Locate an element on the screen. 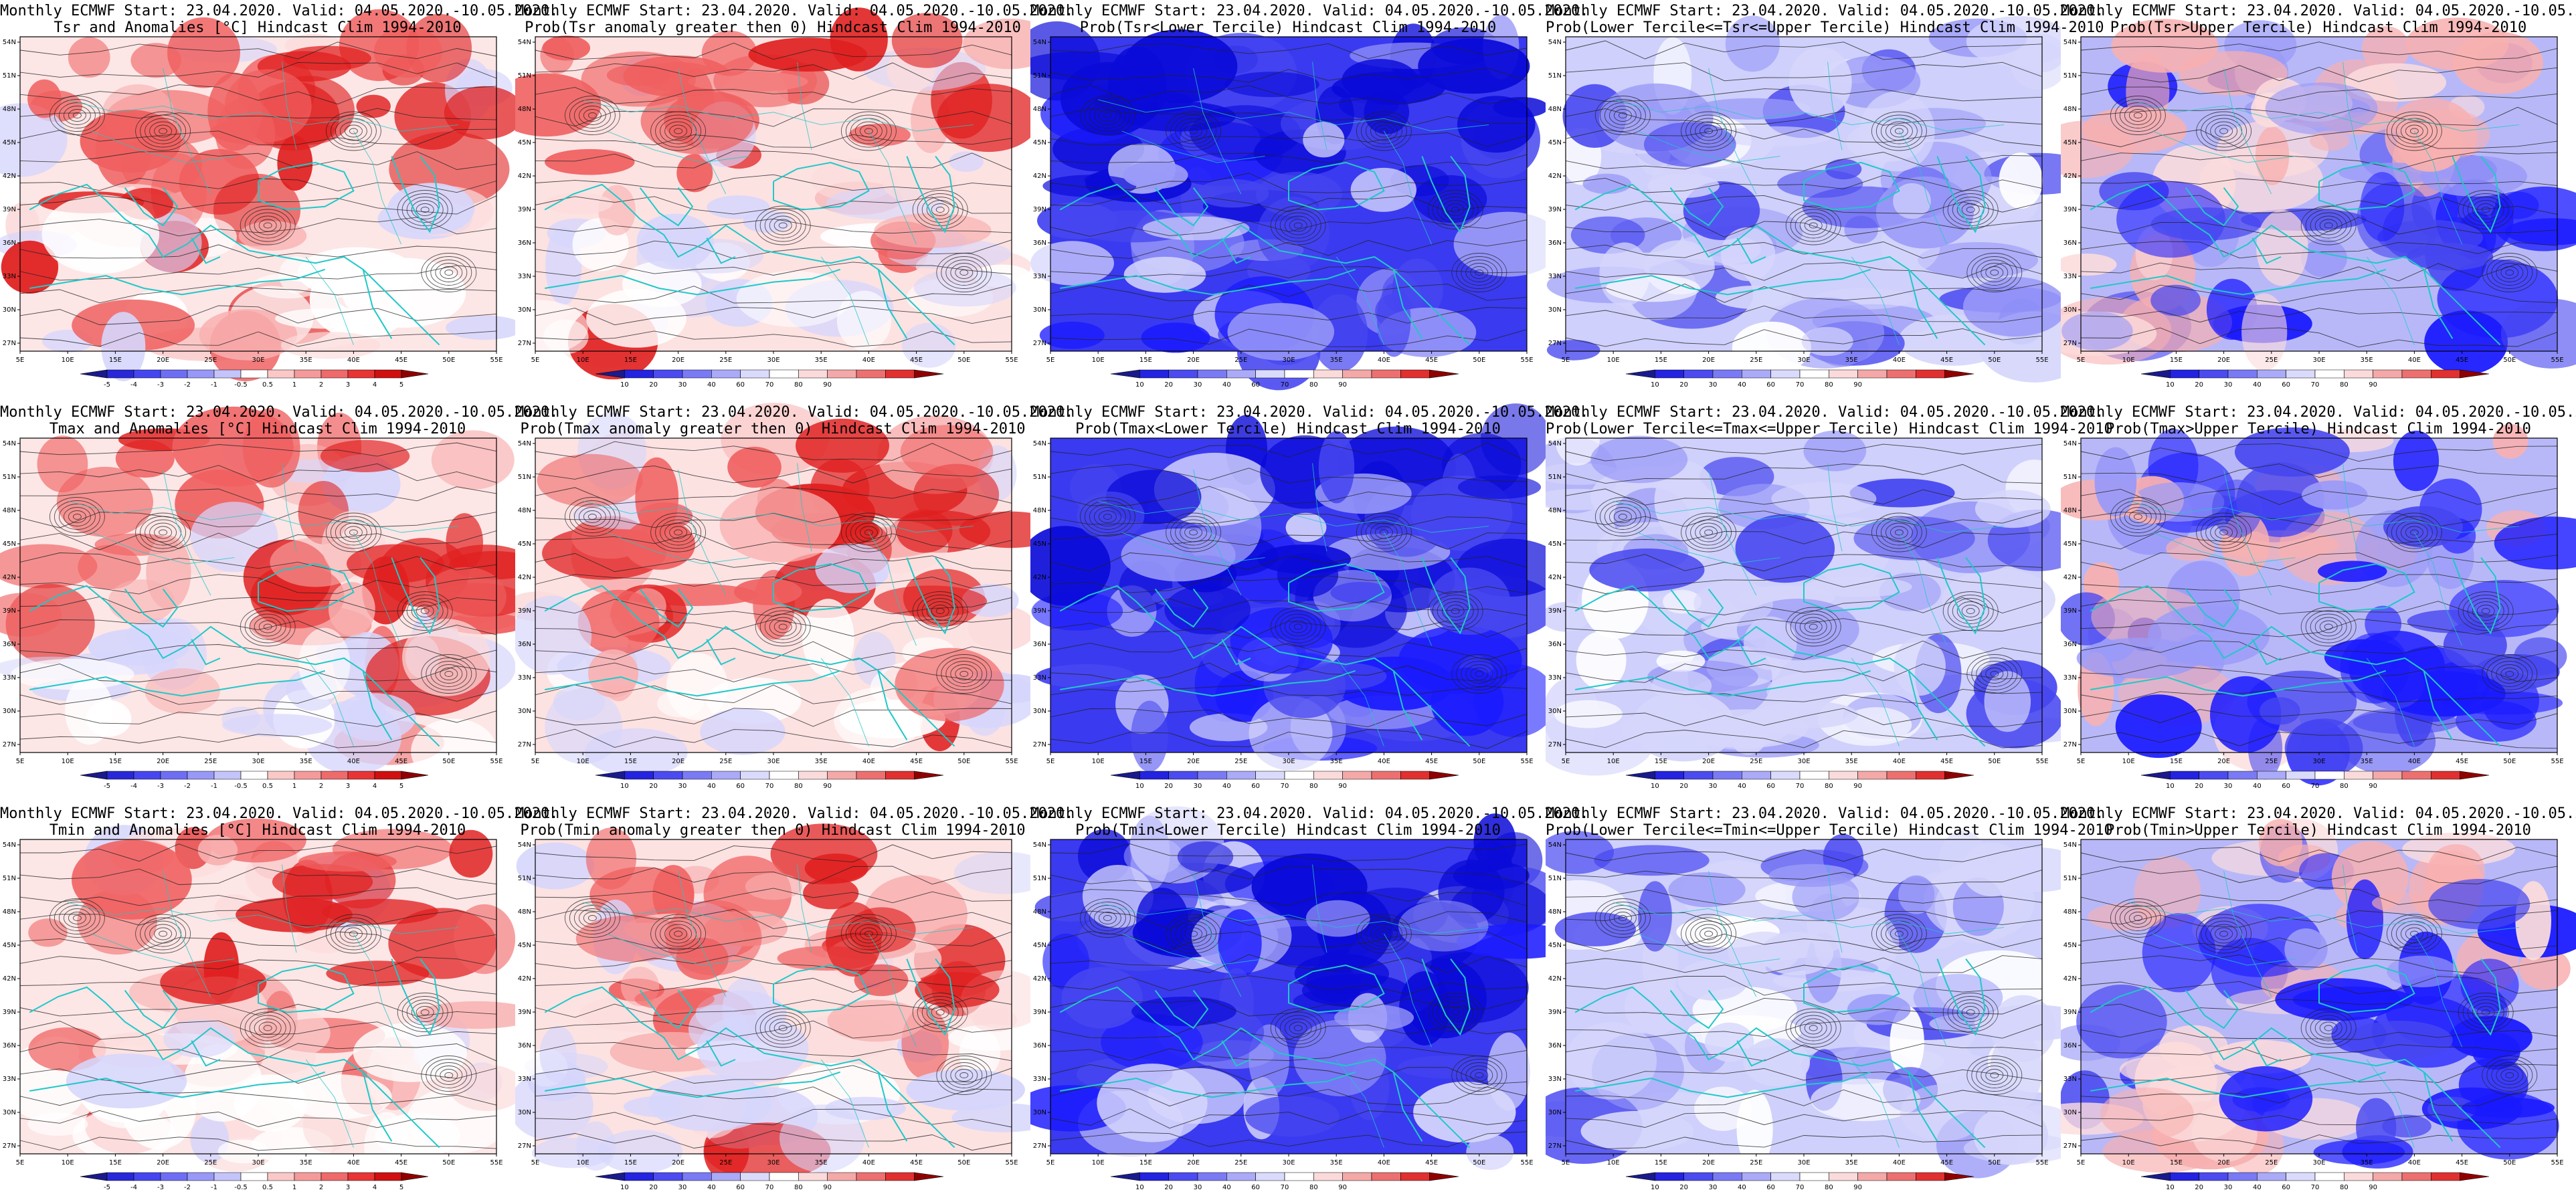  contour-lines is located at coordinates (1289, 595).